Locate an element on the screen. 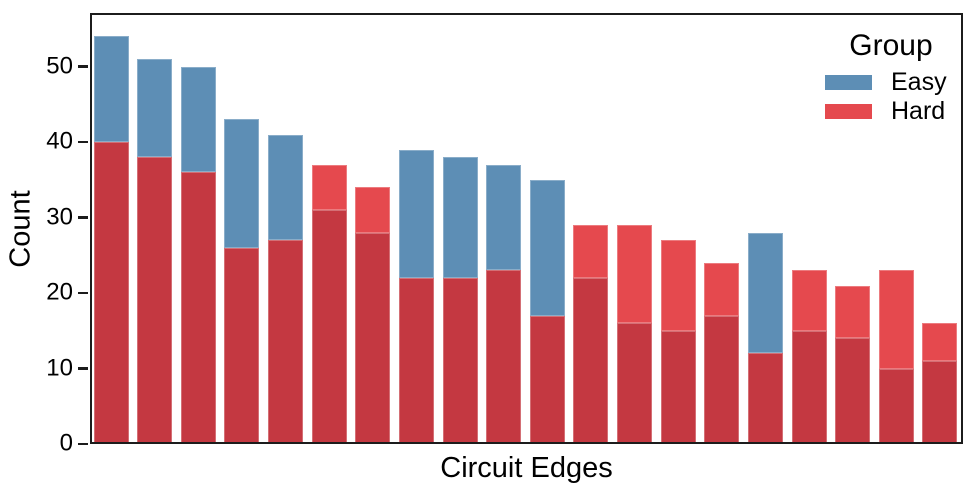  legend-entry-hard: Hard is located at coordinates (900, 111).